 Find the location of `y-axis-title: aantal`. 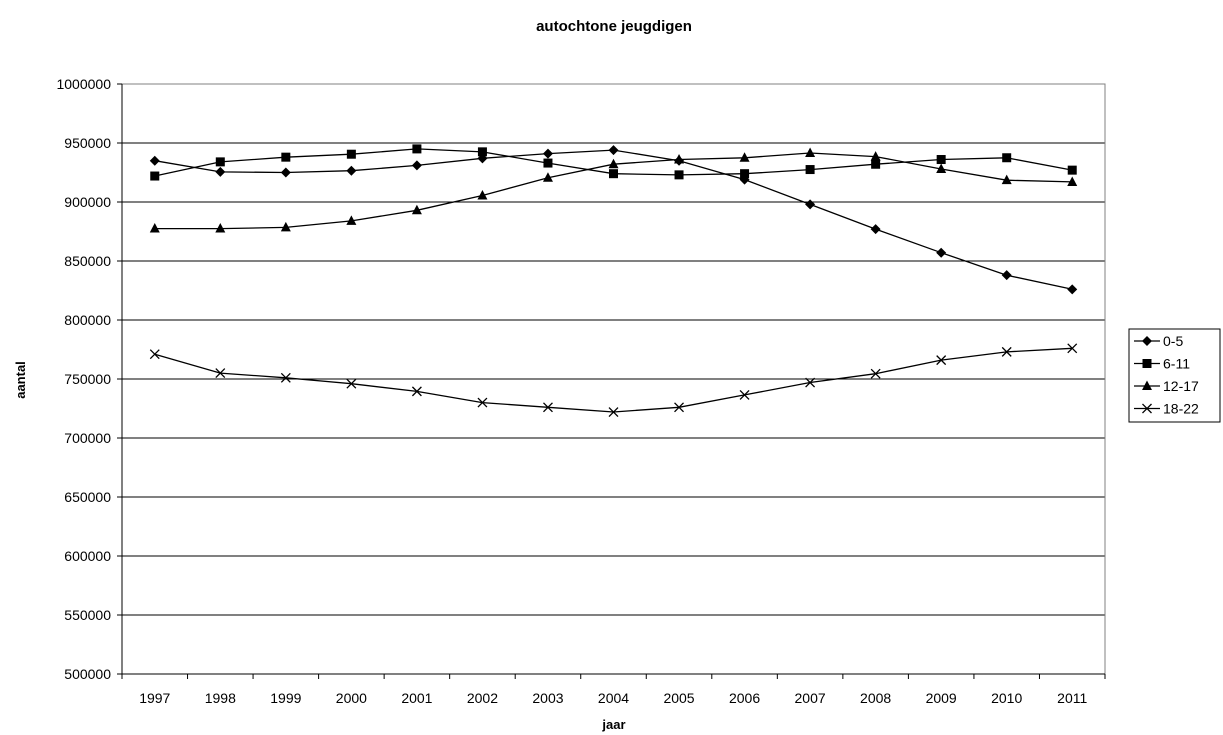

y-axis-title: aantal is located at coordinates (20, 380).